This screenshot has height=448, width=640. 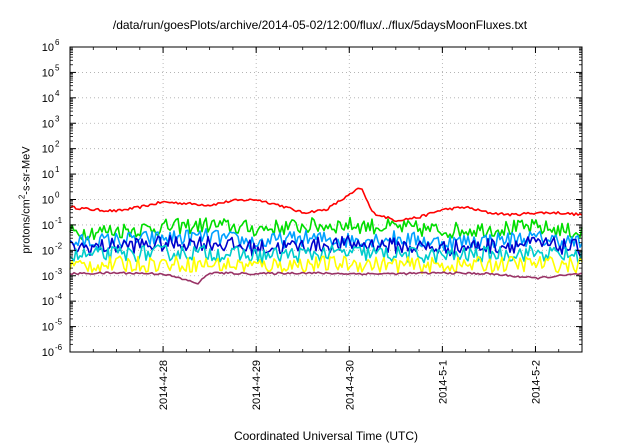 What do you see at coordinates (57, 42) in the screenshot?
I see `y-tick-exponent: 6` at bounding box center [57, 42].